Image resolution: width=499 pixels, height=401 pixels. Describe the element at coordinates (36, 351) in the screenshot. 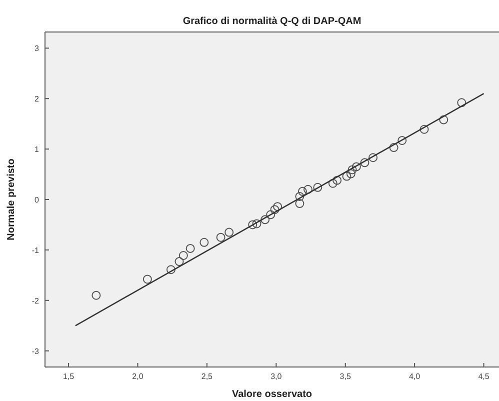

I see `y-tick-label: -3` at that location.